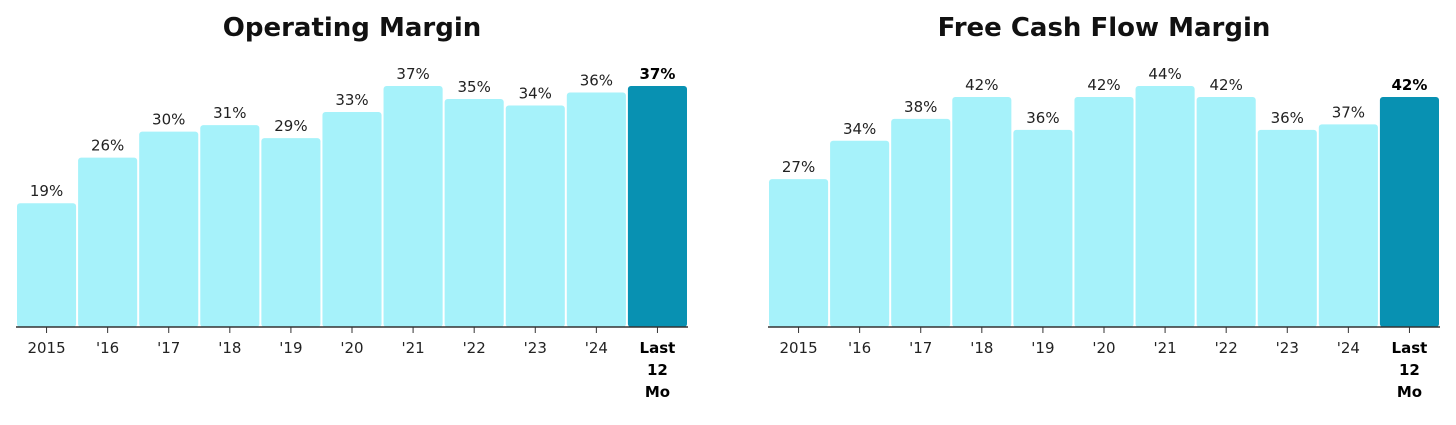  What do you see at coordinates (412, 74) in the screenshot?
I see `operating-margin-value-label-21: 37%` at bounding box center [412, 74].